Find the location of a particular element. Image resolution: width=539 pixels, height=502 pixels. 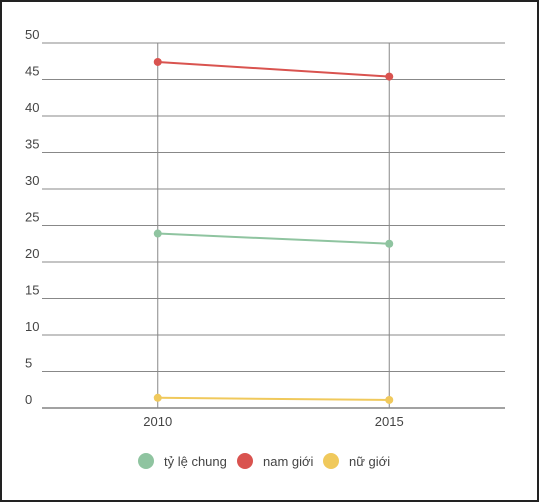

y-tick-label: 5 is located at coordinates (28, 363).